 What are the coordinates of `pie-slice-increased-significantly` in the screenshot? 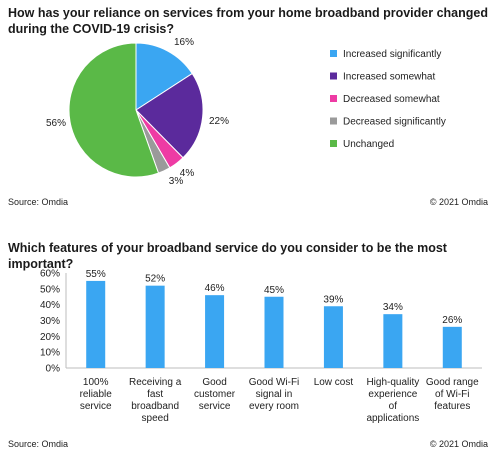 It's located at (164, 76).